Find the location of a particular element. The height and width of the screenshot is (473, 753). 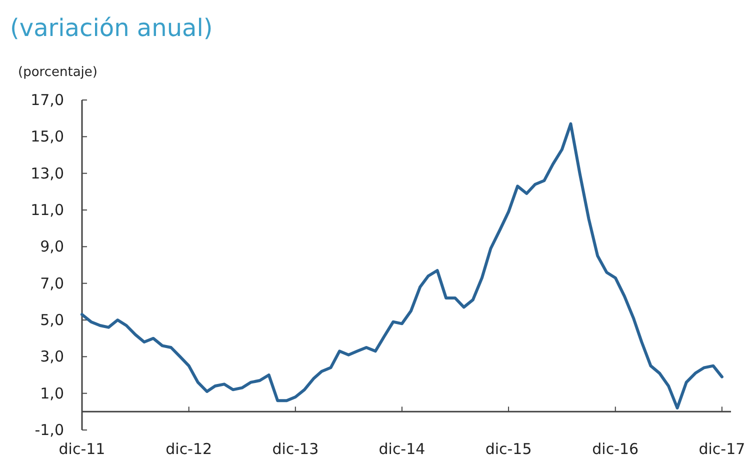

y-tick-label: 1,0 is located at coordinates (52, 393).